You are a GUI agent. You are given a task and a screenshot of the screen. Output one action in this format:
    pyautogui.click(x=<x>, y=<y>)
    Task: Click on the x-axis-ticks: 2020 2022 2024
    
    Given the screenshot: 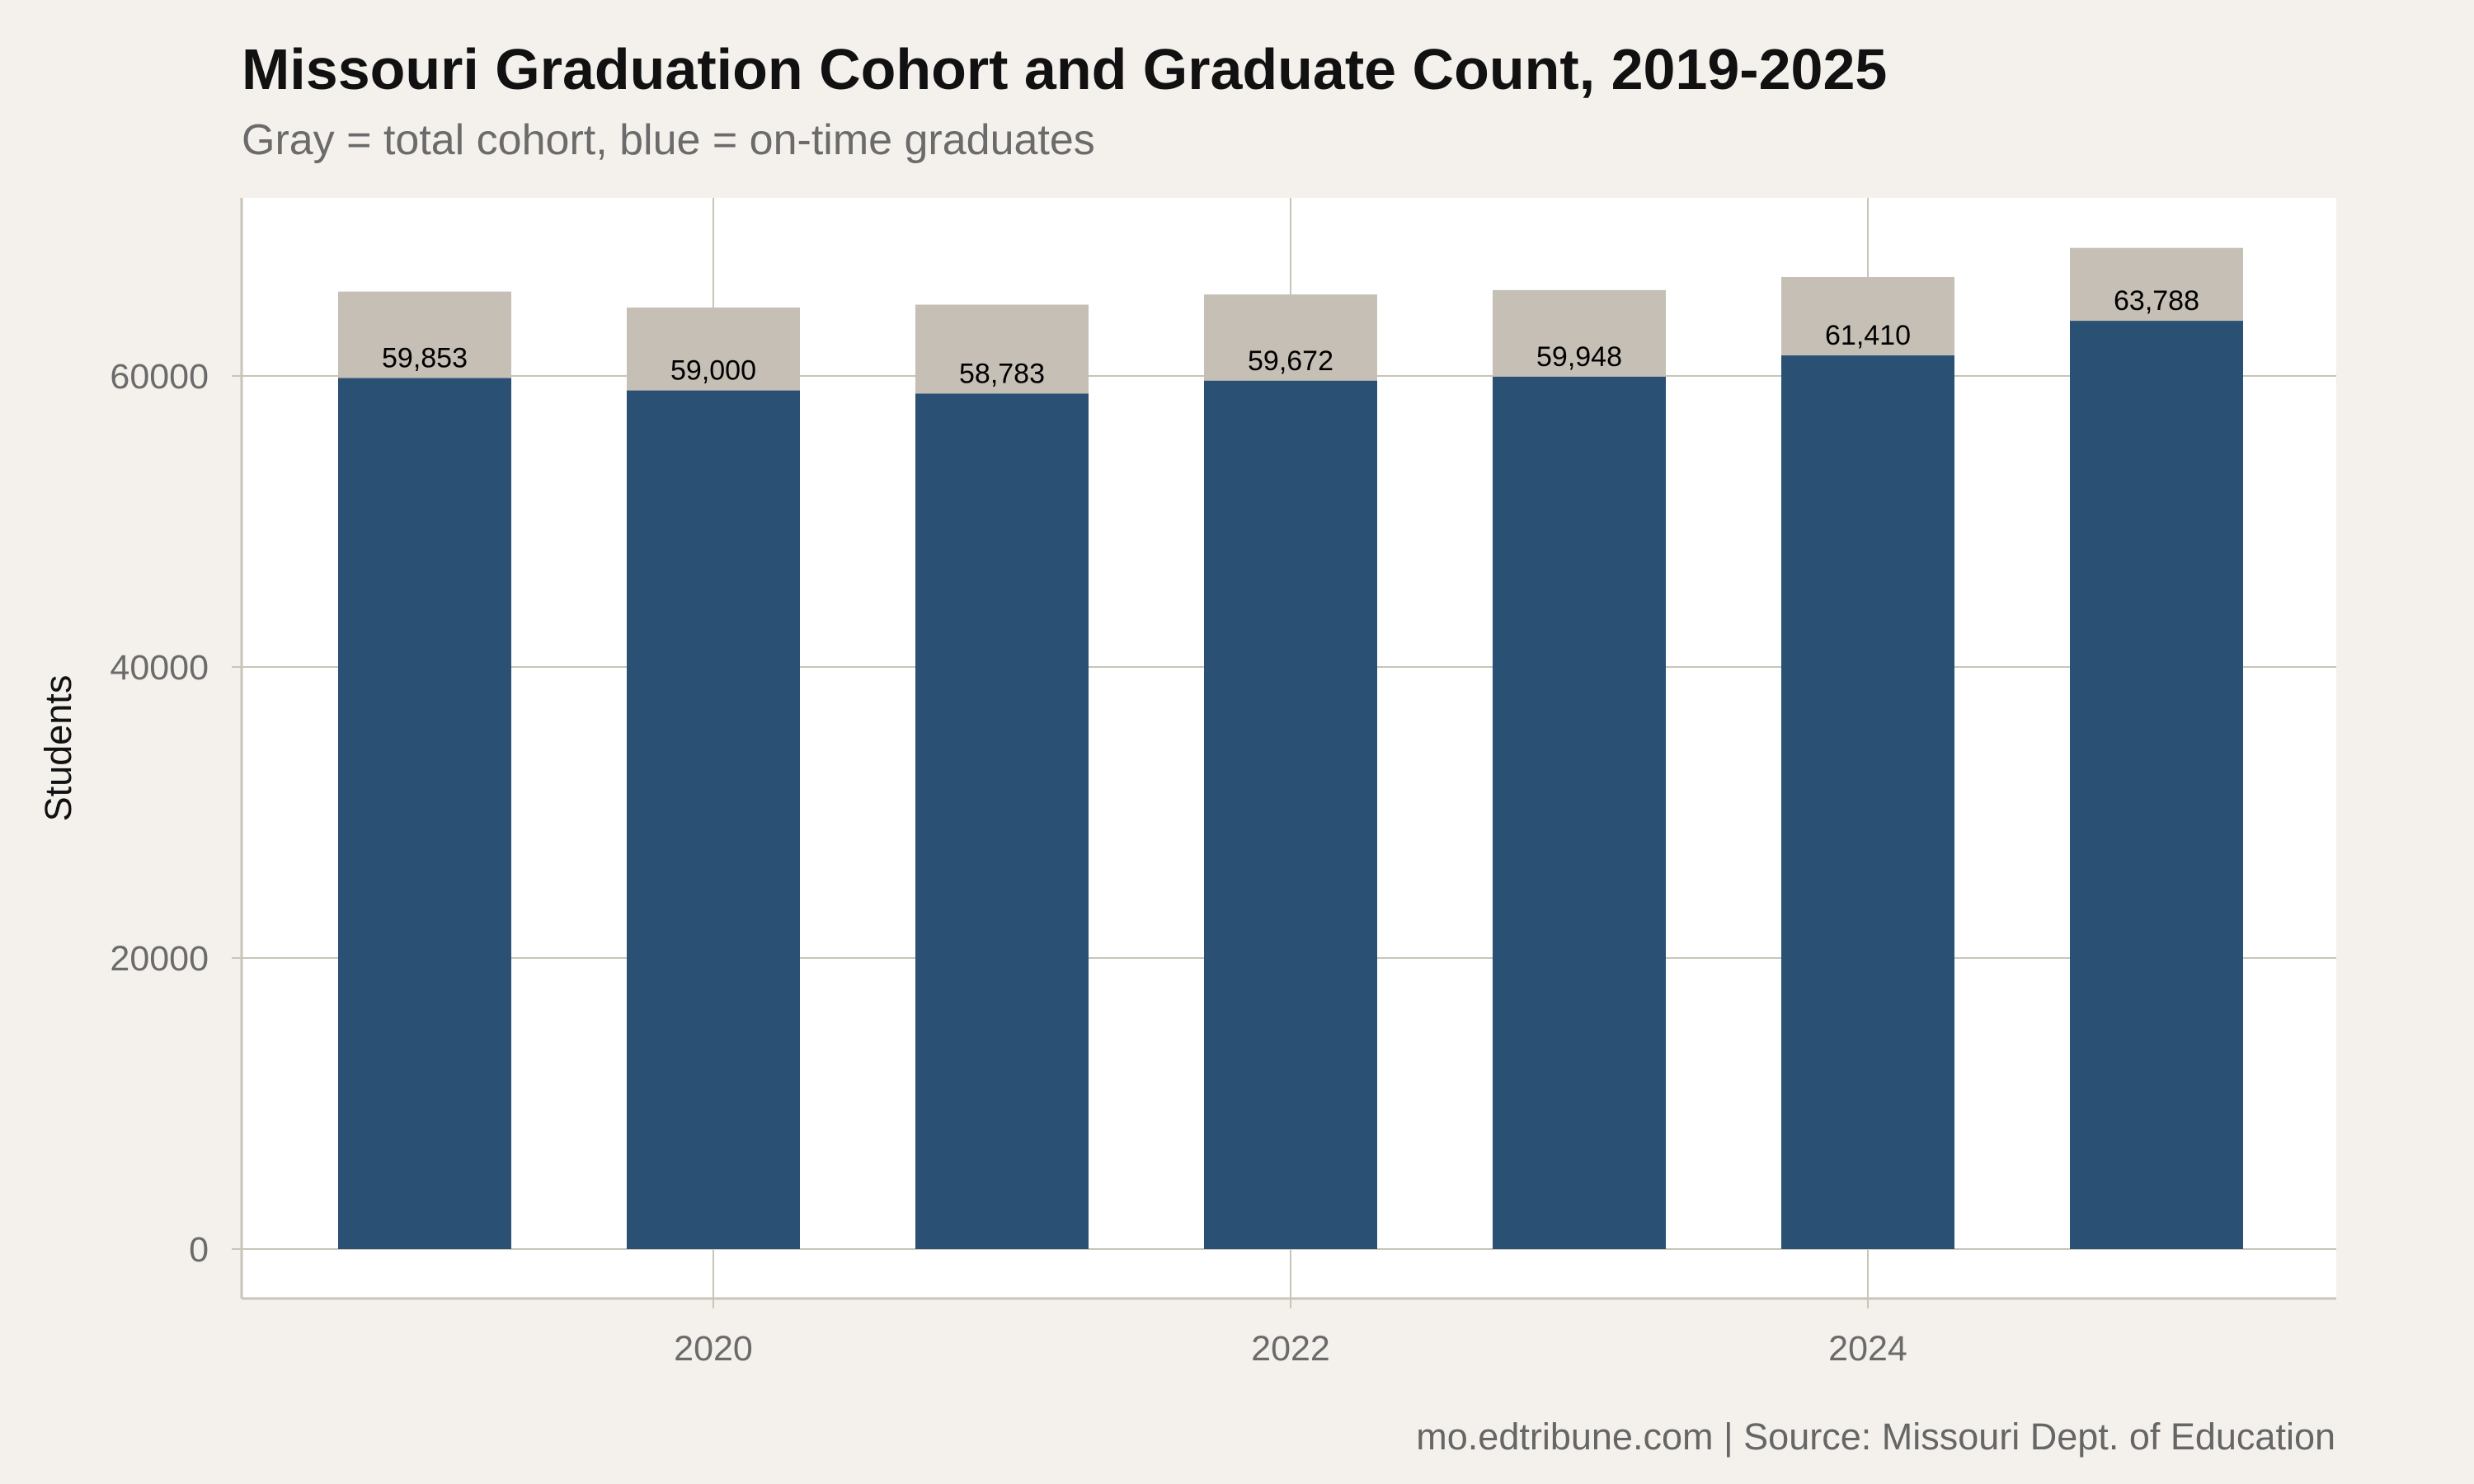 What is the action you would take?
    pyautogui.click(x=1290, y=1333)
    